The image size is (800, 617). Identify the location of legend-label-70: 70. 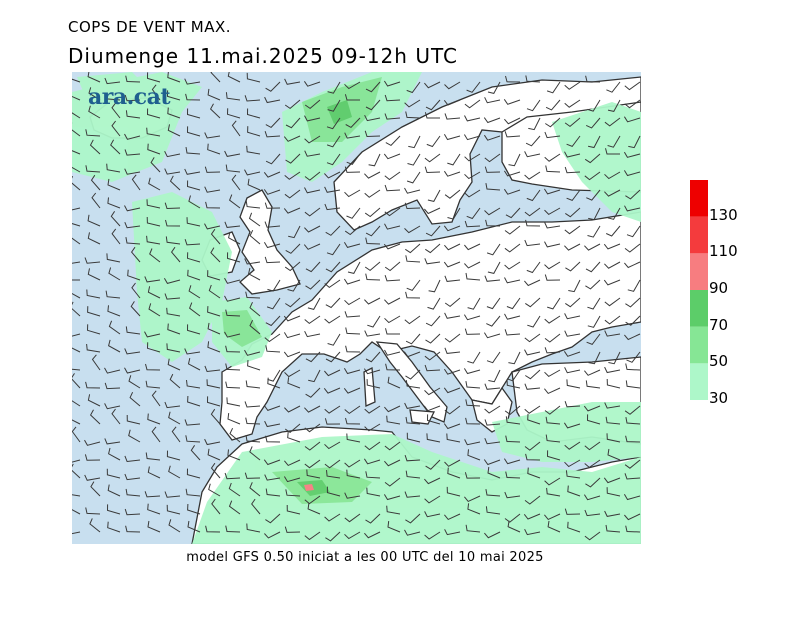
(719, 324).